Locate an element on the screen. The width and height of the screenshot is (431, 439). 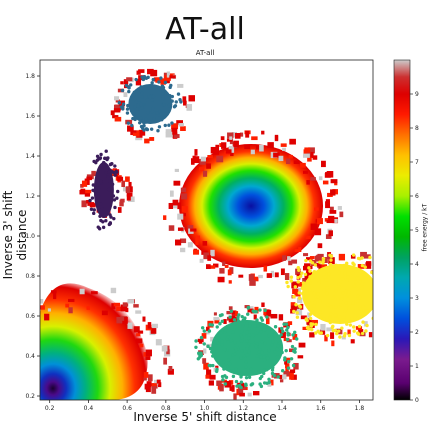
x-axis-label: Inverse 5' shift distance is located at coordinates (205, 417).